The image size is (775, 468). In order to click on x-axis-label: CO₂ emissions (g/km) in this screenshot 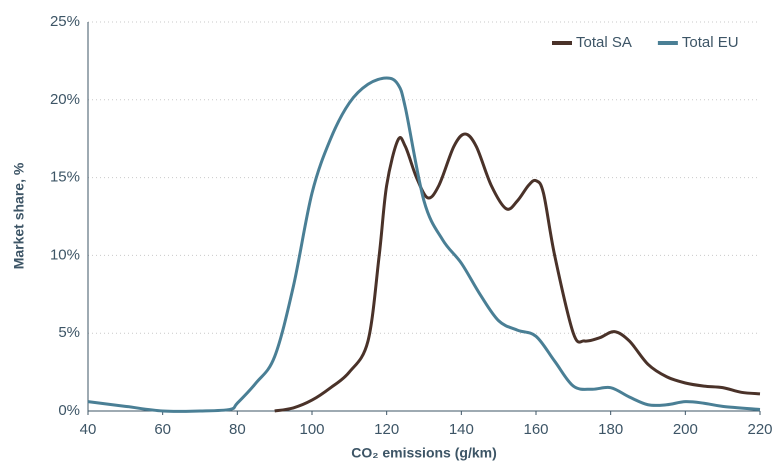, I will do `click(423, 453)`.